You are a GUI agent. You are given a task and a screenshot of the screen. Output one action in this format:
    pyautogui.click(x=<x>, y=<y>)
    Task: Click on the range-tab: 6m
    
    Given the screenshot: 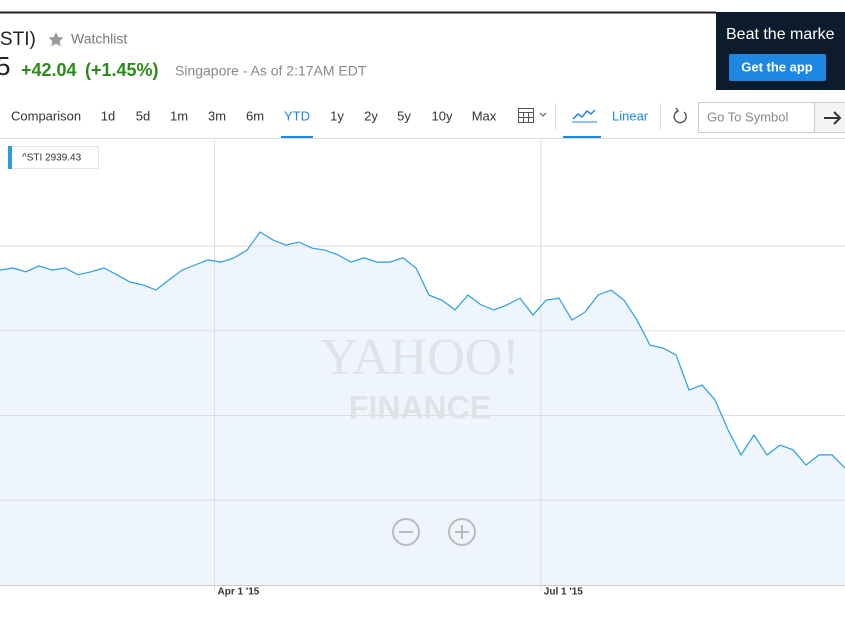 What is the action you would take?
    pyautogui.click(x=255, y=115)
    